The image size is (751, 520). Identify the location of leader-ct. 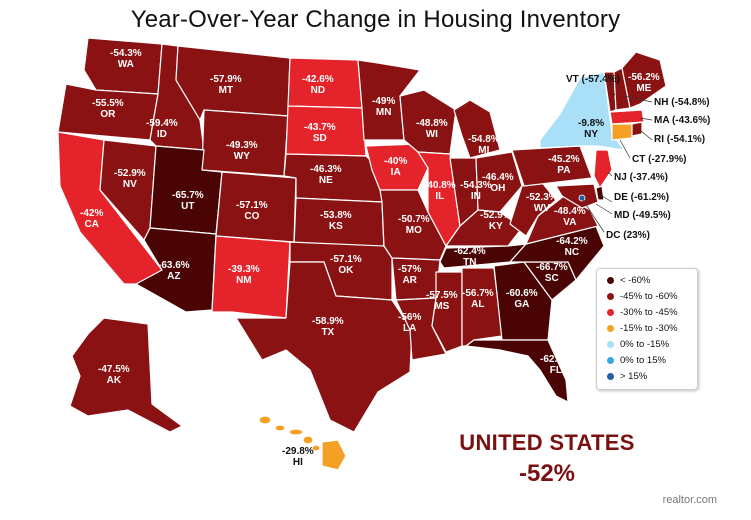
(625, 149).